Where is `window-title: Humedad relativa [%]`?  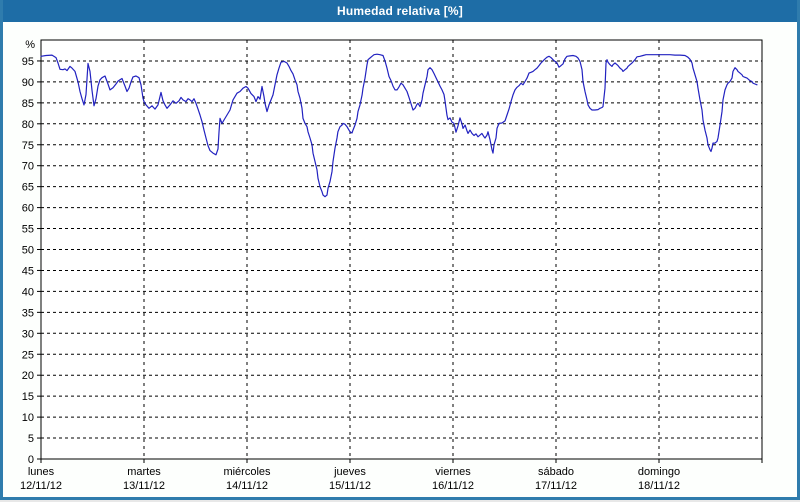 window-title: Humedad relativa [%] is located at coordinates (400, 11).